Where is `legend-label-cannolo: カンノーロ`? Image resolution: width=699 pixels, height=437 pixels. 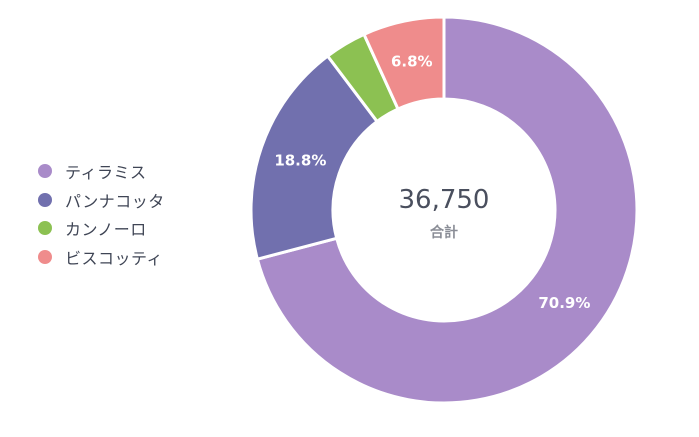 legend-label-cannolo: カンノーロ is located at coordinates (106, 230).